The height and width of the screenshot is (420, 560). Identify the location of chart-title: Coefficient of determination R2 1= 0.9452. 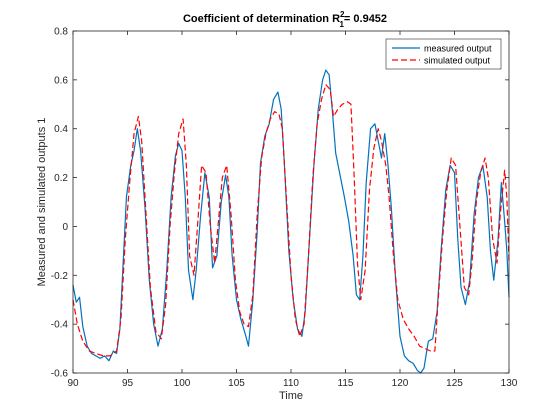
(285, 19).